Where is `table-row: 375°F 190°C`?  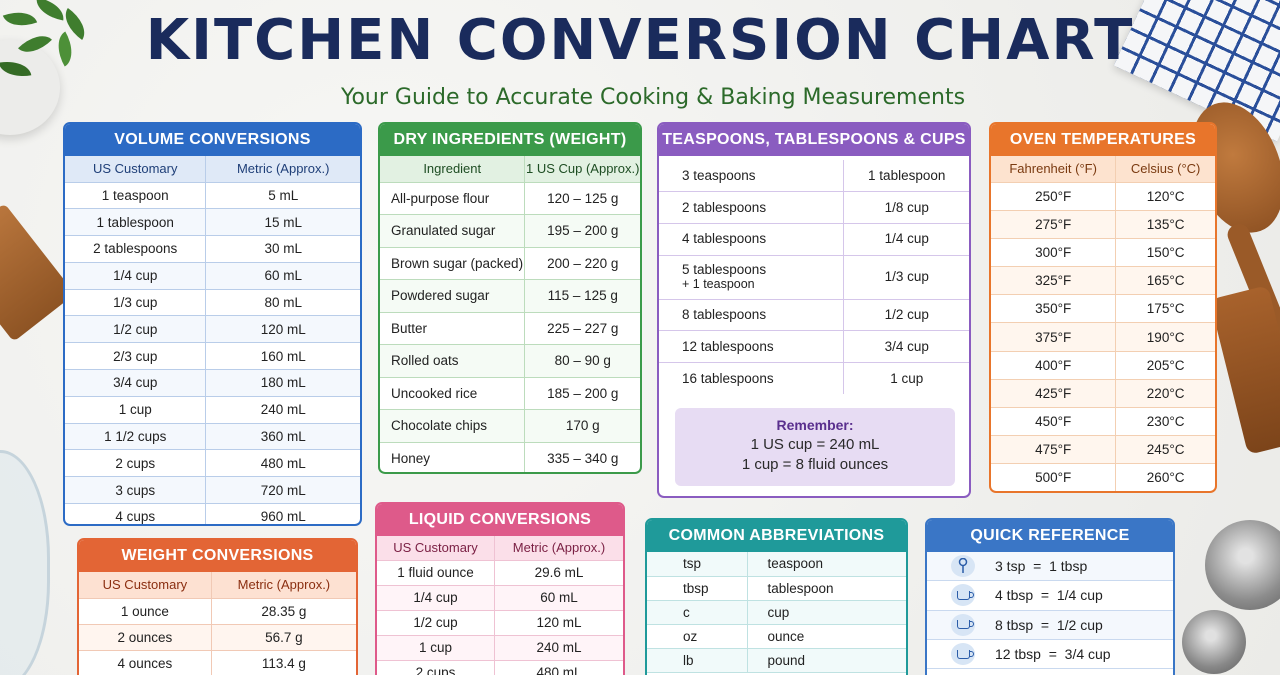
table-row: 375°F 190°C is located at coordinates (1103, 337).